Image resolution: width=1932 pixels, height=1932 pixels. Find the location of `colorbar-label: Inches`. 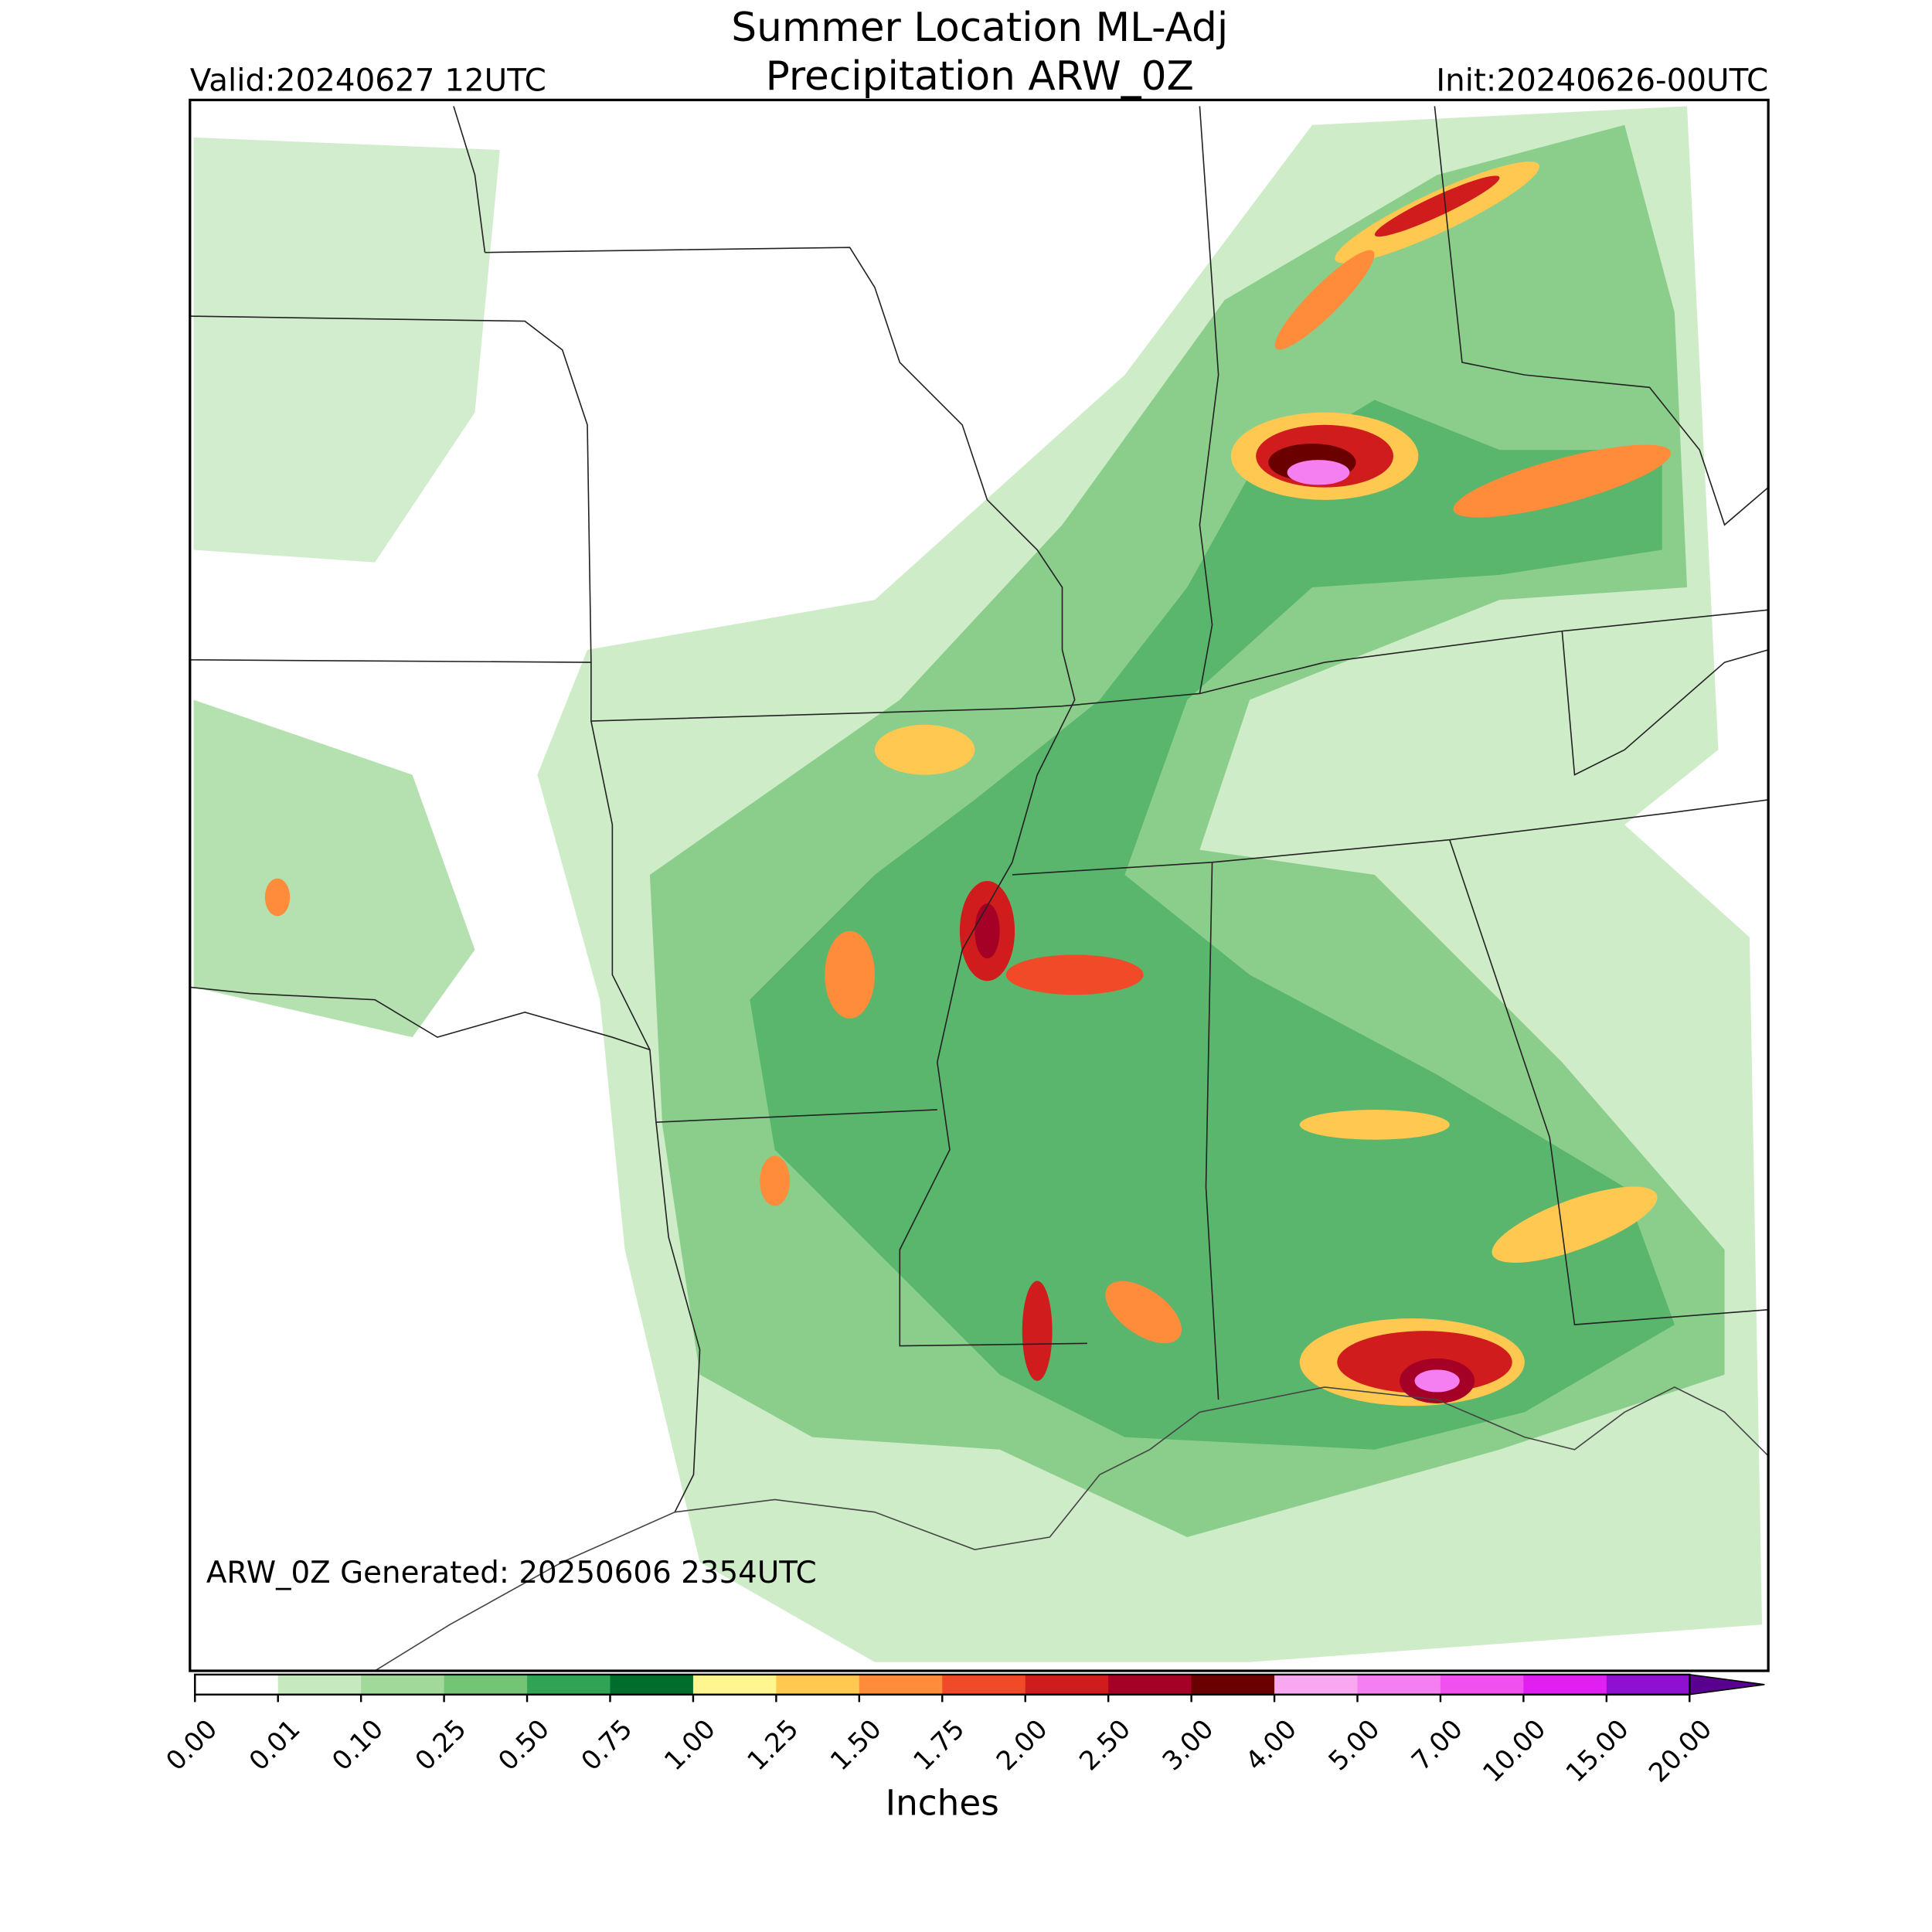

colorbar-label: Inches is located at coordinates (942, 1803).